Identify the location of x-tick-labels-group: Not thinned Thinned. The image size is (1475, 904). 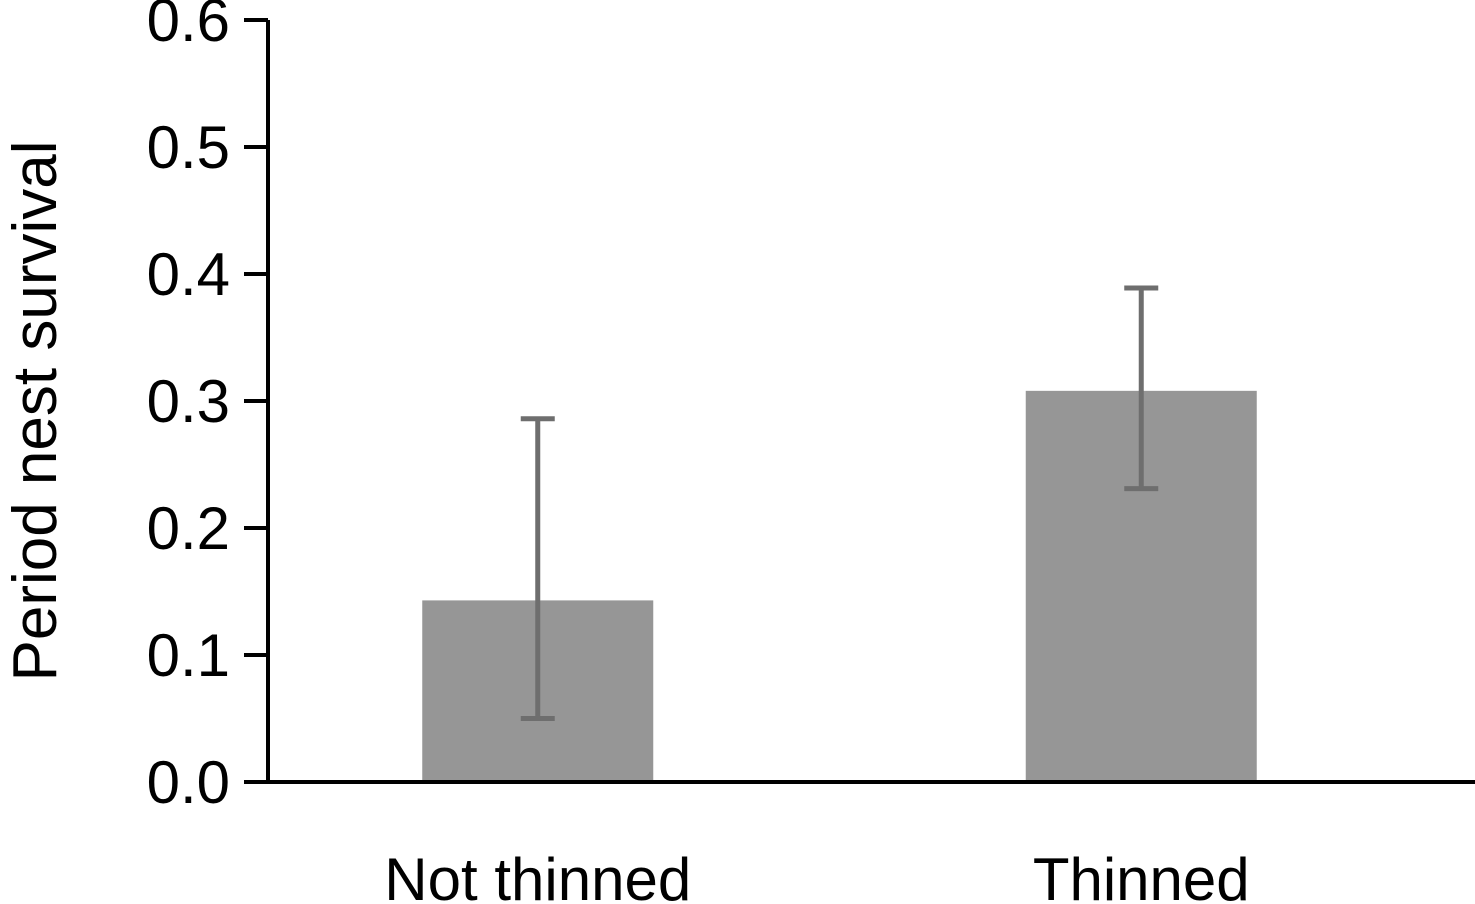
(816, 875).